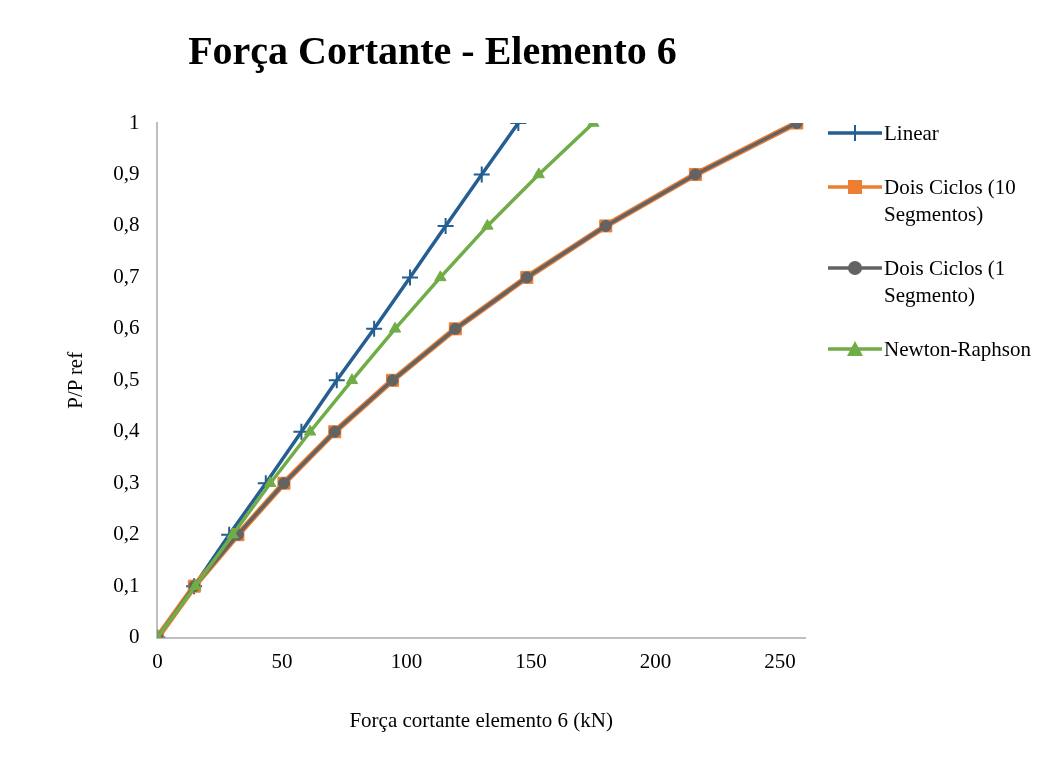 The height and width of the screenshot is (758, 1037). I want to click on legend-label: Linear, so click(911, 133).